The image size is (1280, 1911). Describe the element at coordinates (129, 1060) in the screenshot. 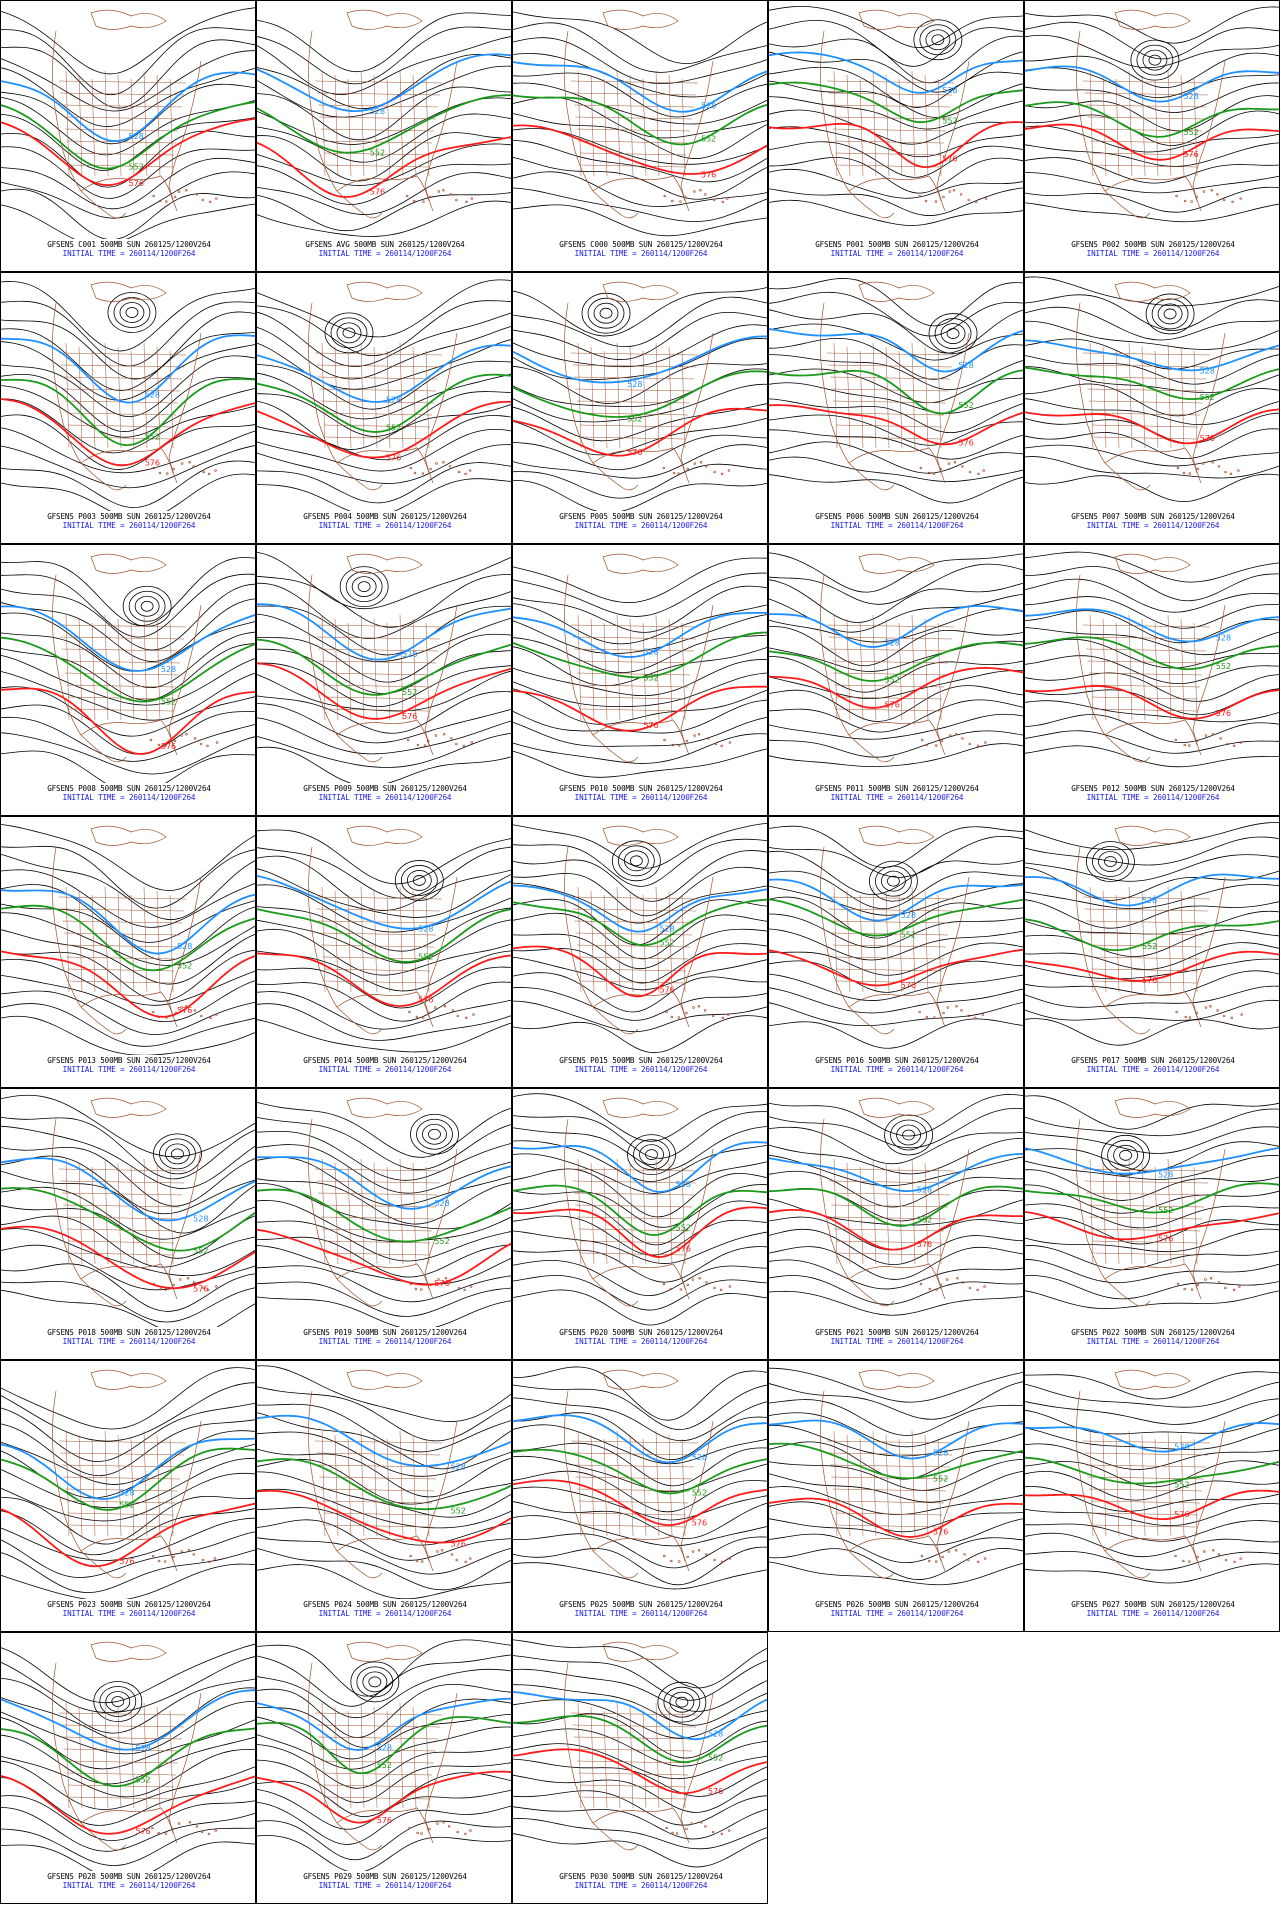

I see `panel-caption: GFSENS P013 500MB SUN 260125/1200V264` at that location.